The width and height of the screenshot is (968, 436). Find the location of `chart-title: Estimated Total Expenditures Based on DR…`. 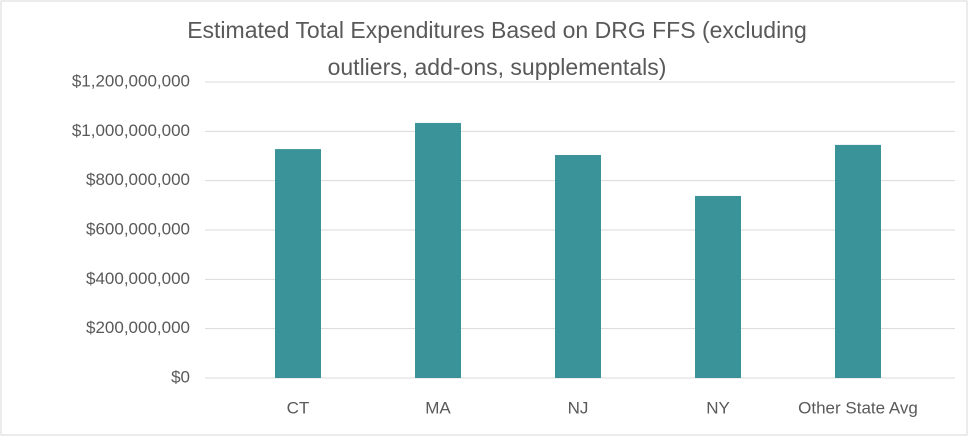

chart-title: Estimated Total Expenditures Based on DR… is located at coordinates (497, 30).